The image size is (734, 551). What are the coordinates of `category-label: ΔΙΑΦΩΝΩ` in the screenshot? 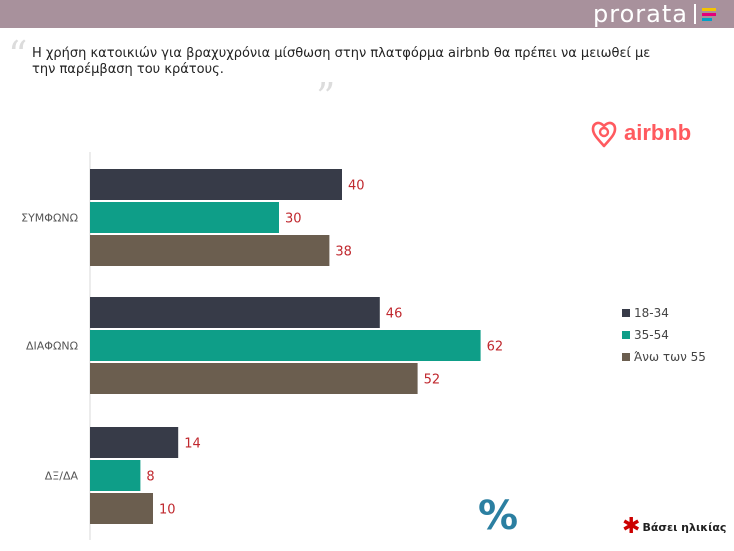 It's located at (52, 346).